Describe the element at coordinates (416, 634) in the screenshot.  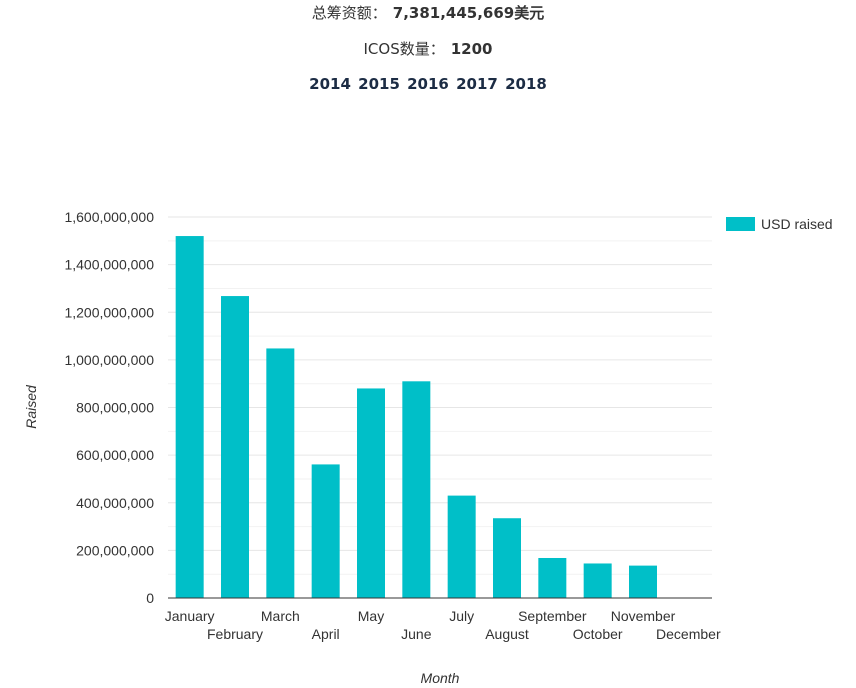
I see `x-tick-label-june: June` at that location.